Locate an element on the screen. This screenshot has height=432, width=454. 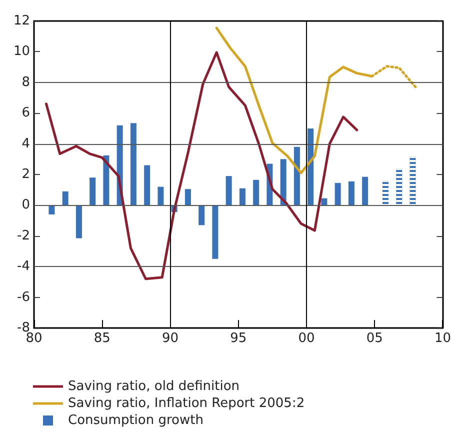
y-tick-label: 2 is located at coordinates (26, 174).